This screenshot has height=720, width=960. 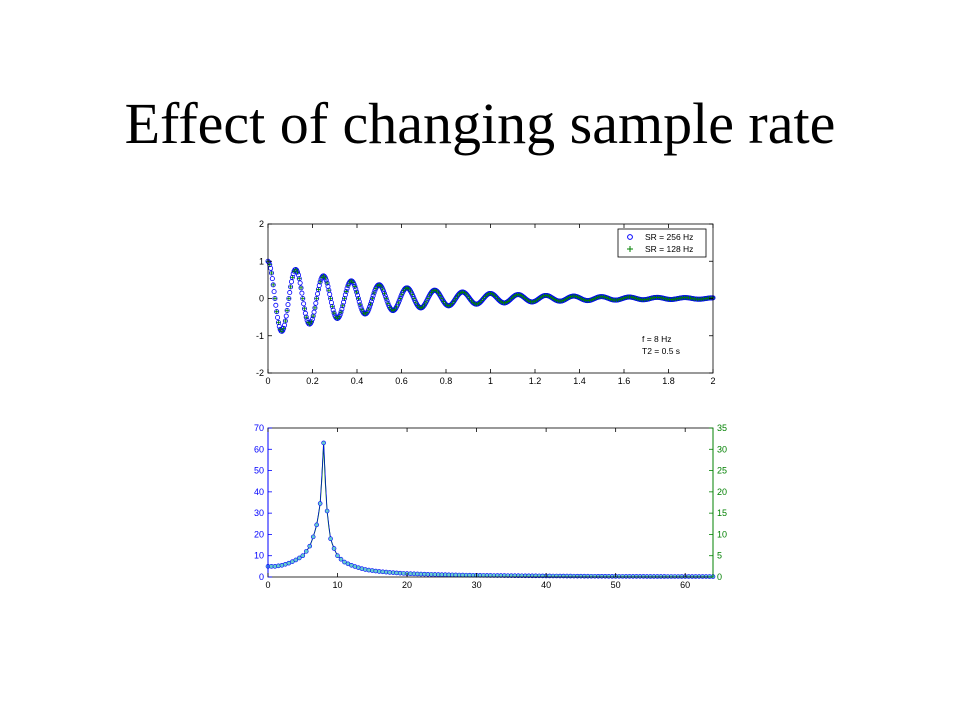 I want to click on y-tick-label: 35, so click(x=722, y=428).